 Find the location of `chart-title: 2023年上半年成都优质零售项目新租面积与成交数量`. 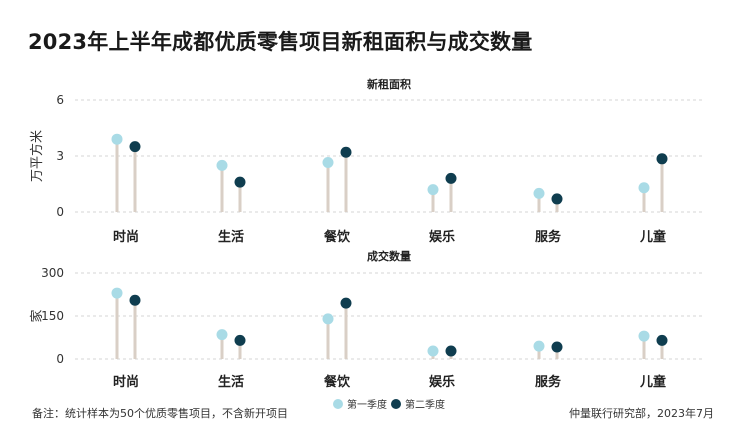

chart-title: 2023年上半年成都优质零售项目新租面积与成交数量 is located at coordinates (280, 42).